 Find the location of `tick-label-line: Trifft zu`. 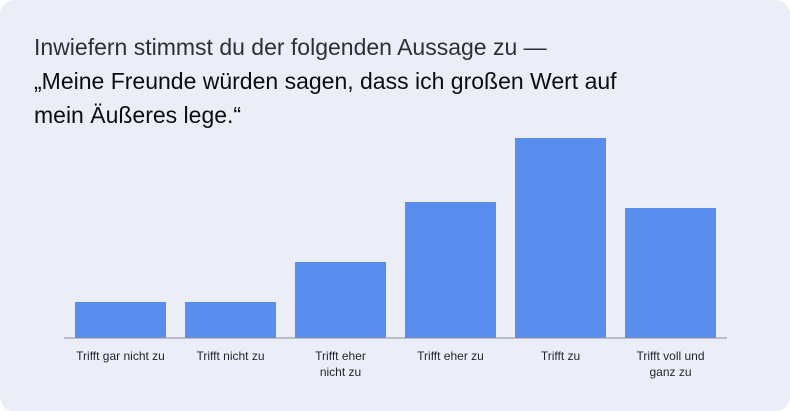

tick-label-line: Trifft zu is located at coordinates (560, 356).